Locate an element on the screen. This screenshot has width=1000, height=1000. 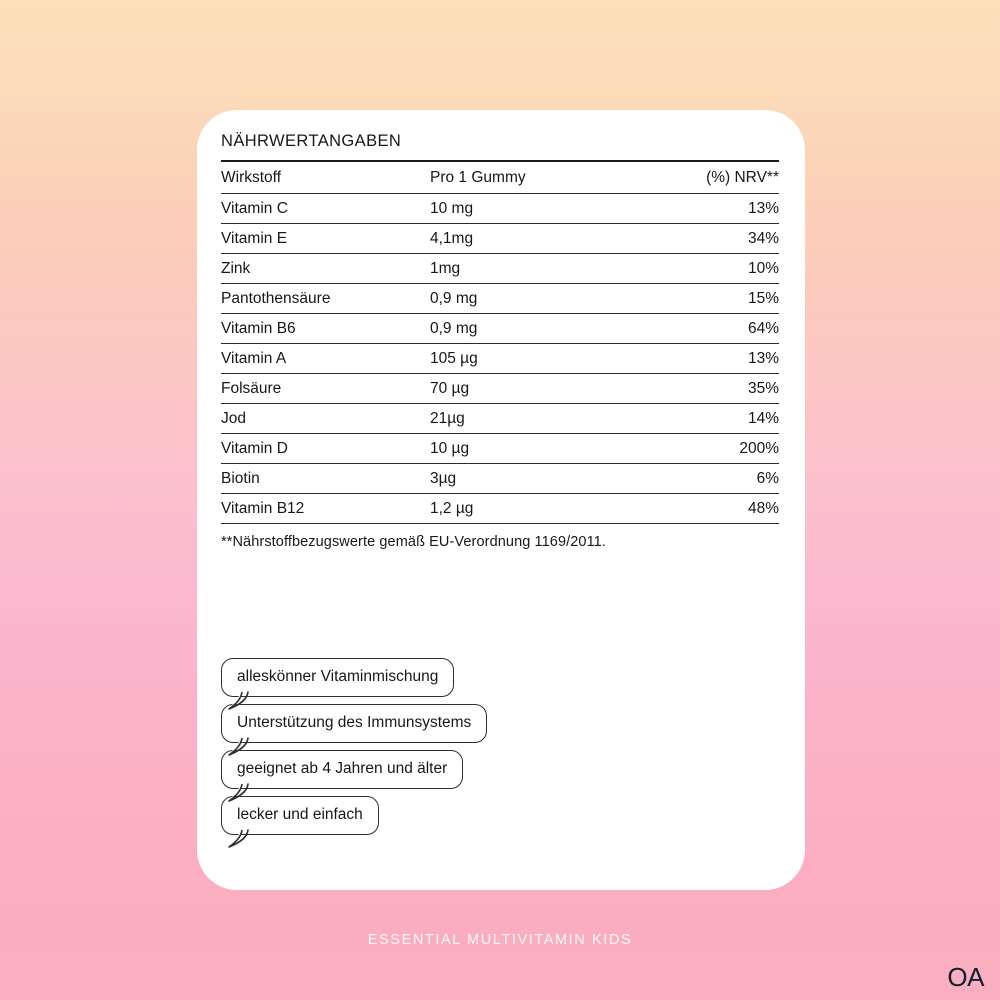
table-header: Wirkstoff Pro 1 Gummy (%) NRV** is located at coordinates (500, 177).